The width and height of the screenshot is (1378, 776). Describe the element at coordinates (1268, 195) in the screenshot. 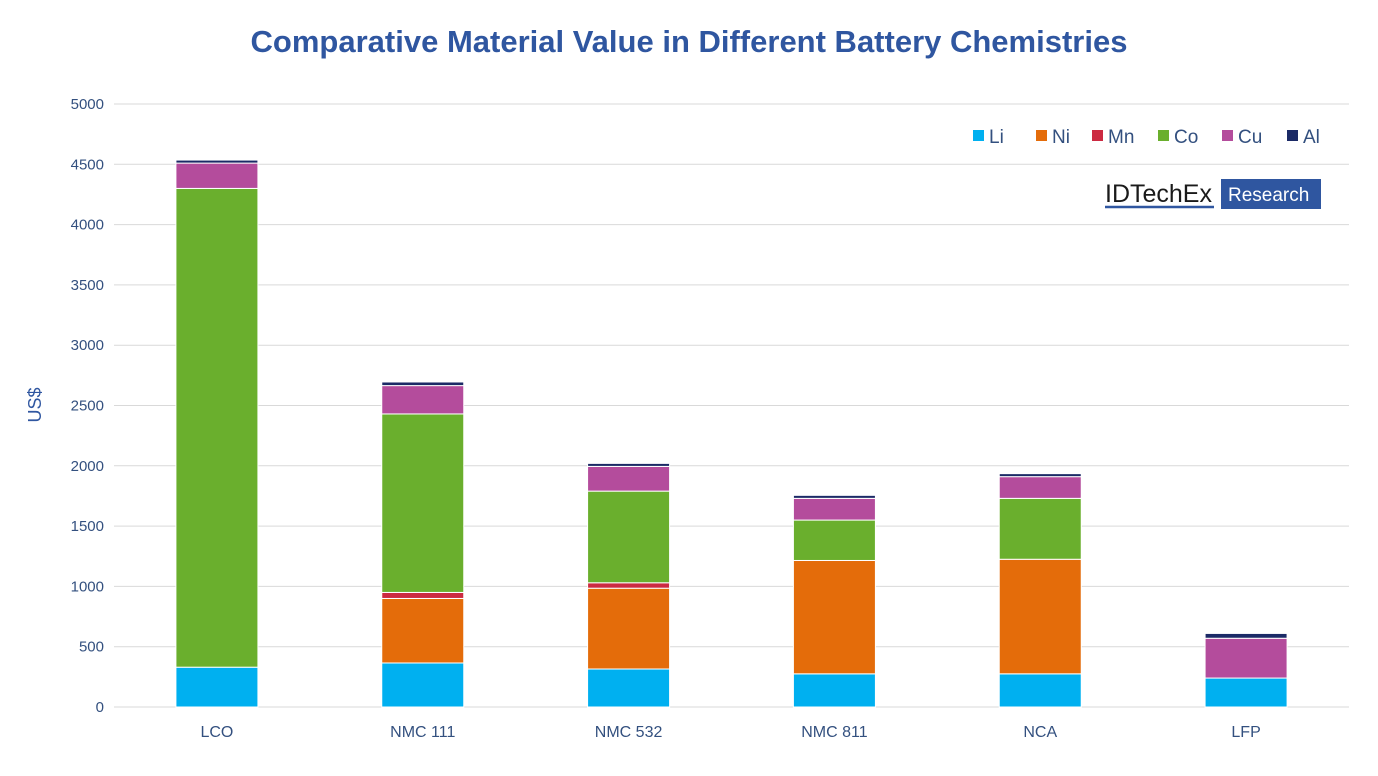

I see `logo-right-text: Research` at that location.